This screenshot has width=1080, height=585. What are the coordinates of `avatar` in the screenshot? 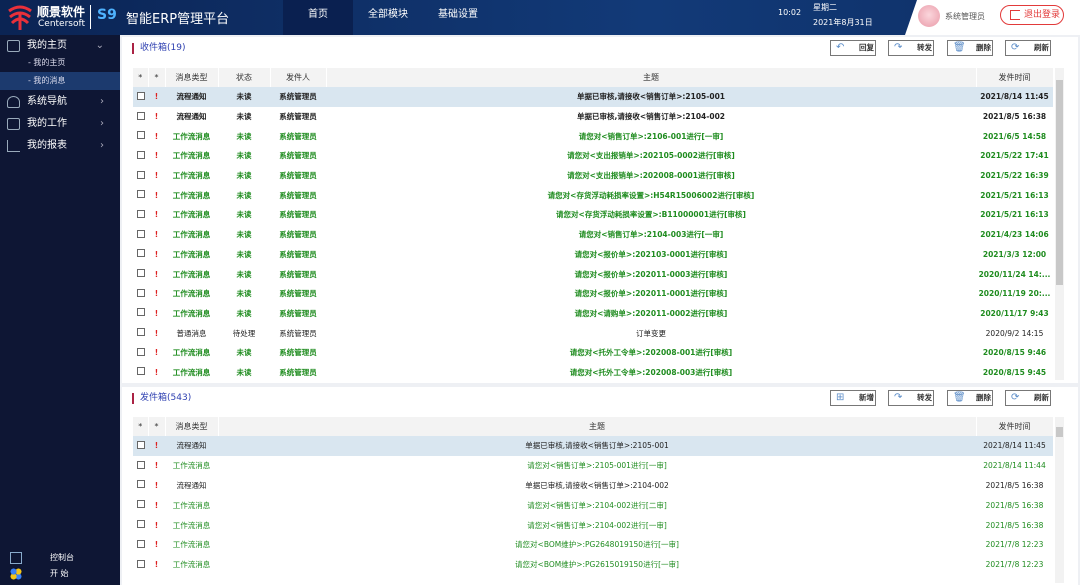 It's located at (929, 16).